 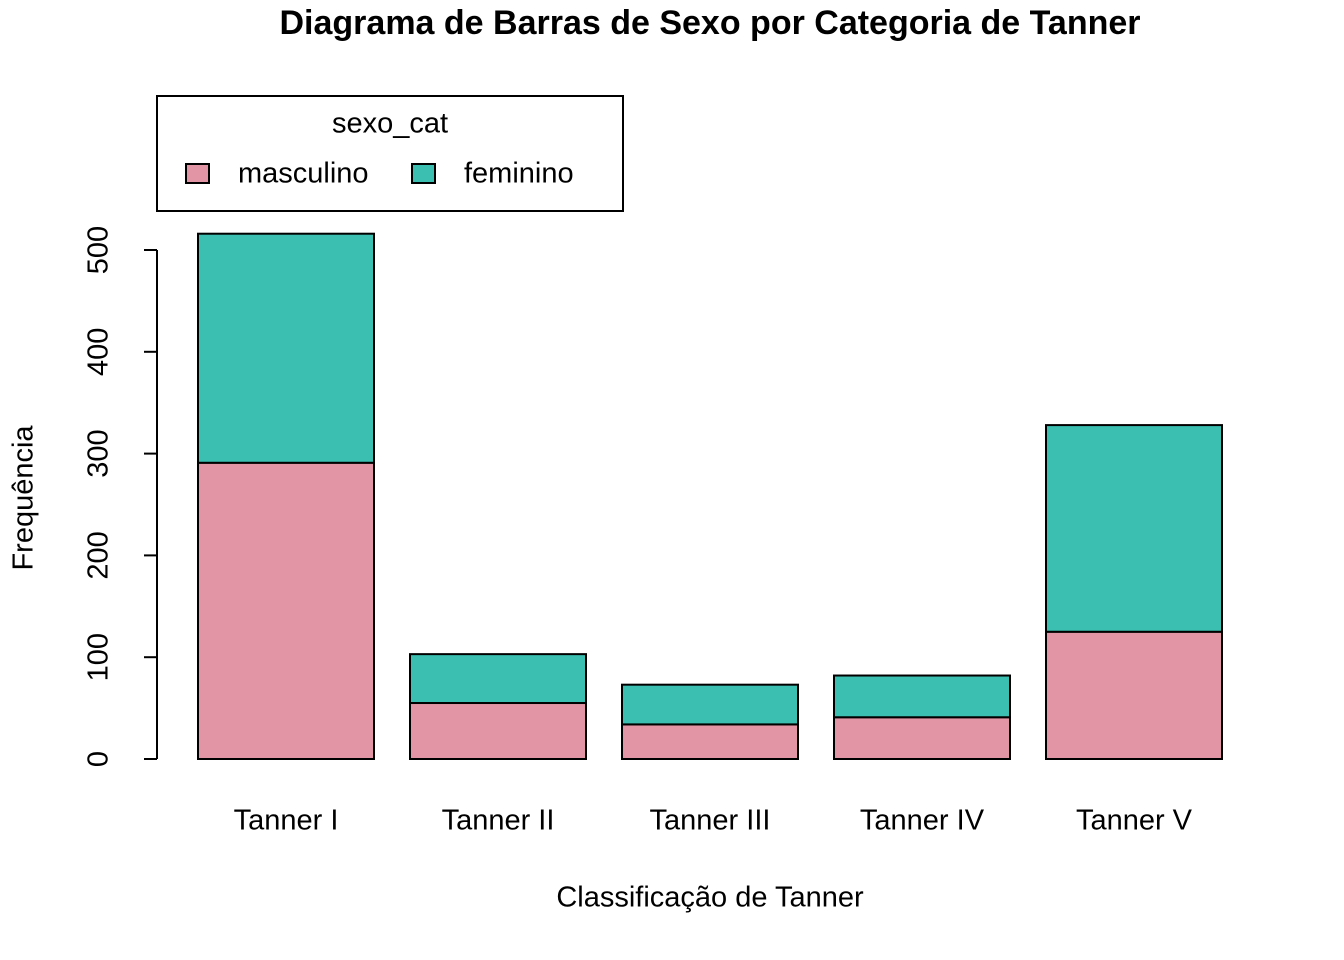 What do you see at coordinates (99, 453) in the screenshot?
I see `y-tick-label: 300` at bounding box center [99, 453].